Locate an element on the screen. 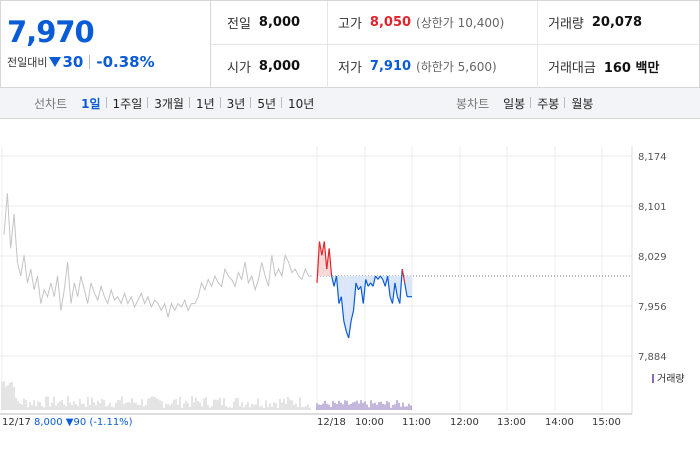 The width and height of the screenshot is (700, 454). stat-amount: 거래대금 160 백만 is located at coordinates (618, 66).